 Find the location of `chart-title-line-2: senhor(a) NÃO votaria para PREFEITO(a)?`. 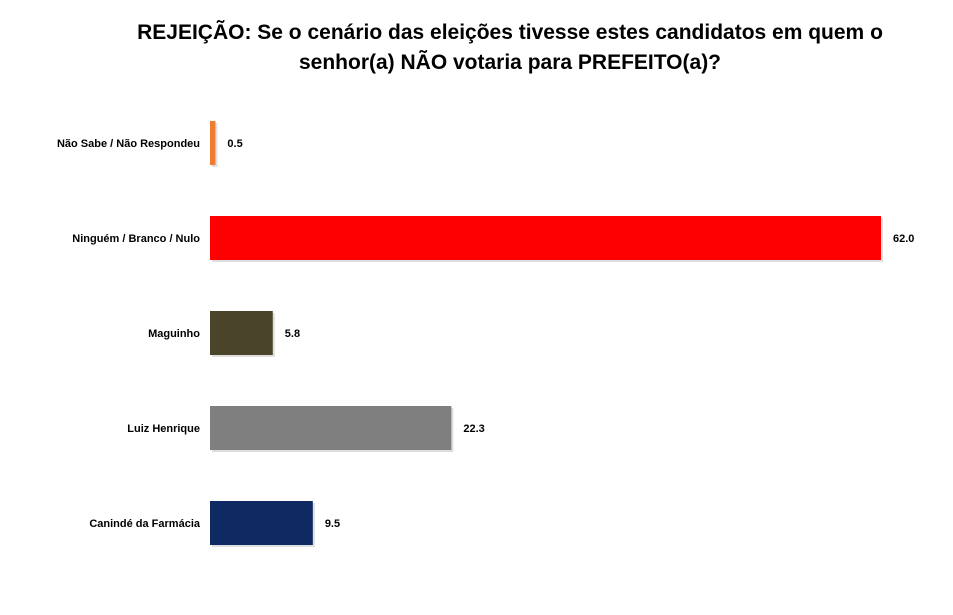

chart-title-line-2: senhor(a) NÃO votaria para PREFEITO(a)? is located at coordinates (510, 62).